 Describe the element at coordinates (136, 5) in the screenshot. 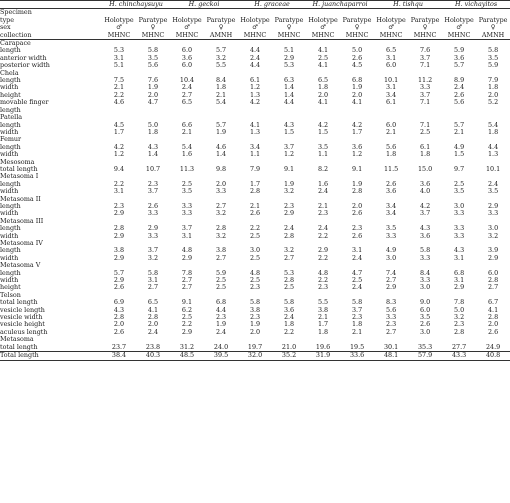

I see `species-header-chinchaysuyu: H. chinchaysuyu` at that location.